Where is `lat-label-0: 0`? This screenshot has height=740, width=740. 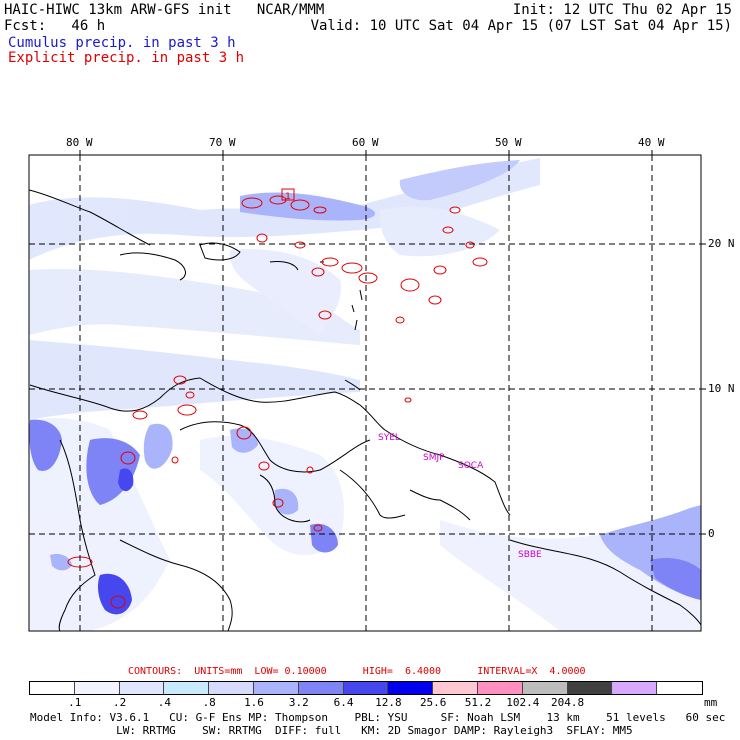 lat-label-0: 0 is located at coordinates (711, 533).